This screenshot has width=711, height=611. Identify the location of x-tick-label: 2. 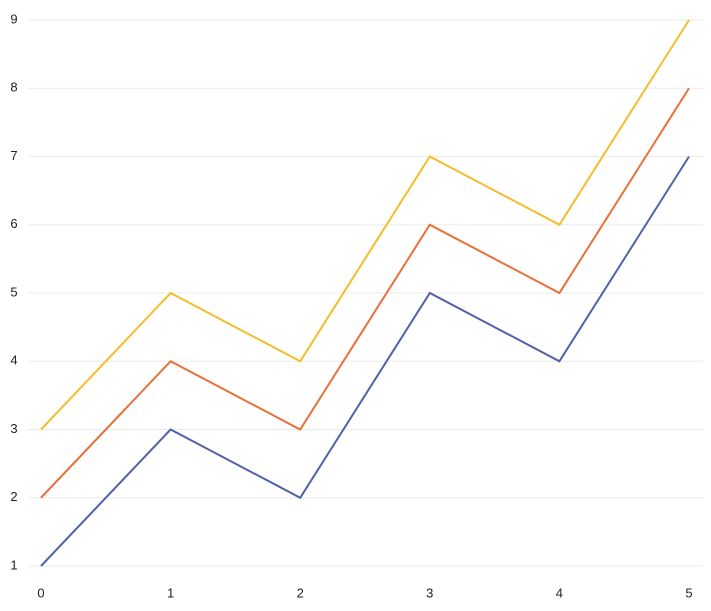
(300, 592).